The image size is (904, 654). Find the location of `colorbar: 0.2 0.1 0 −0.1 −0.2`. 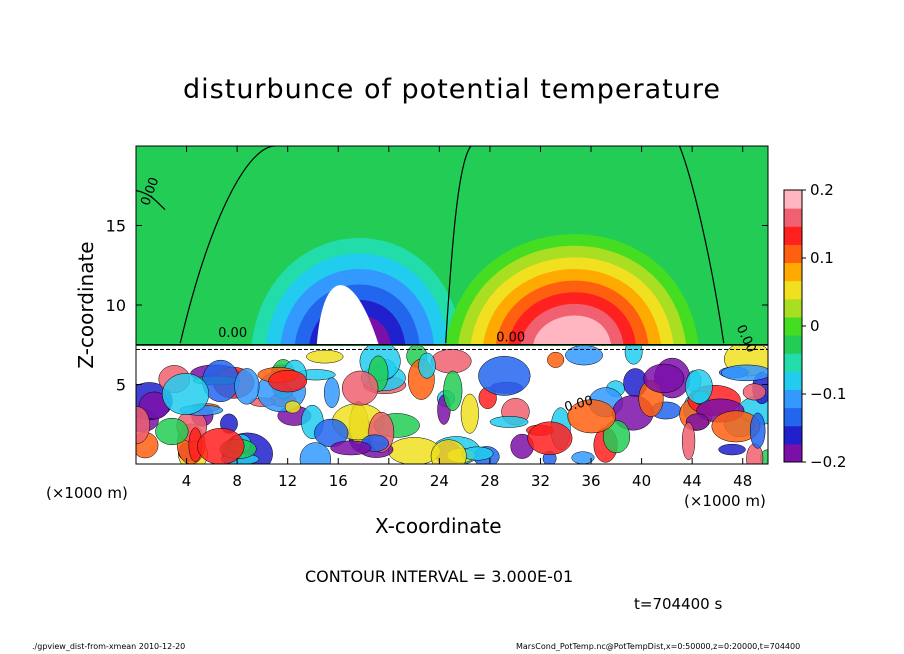

colorbar: 0.2 0.1 0 −0.1 −0.2 is located at coordinates (814, 326).